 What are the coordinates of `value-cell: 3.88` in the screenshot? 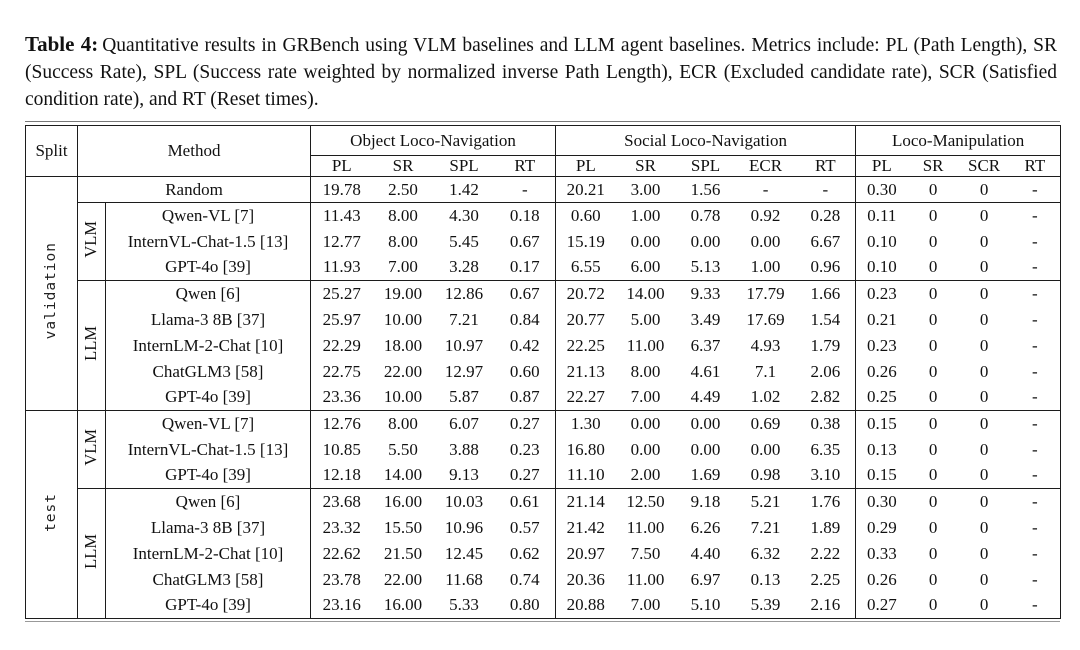 It's located at (464, 449).